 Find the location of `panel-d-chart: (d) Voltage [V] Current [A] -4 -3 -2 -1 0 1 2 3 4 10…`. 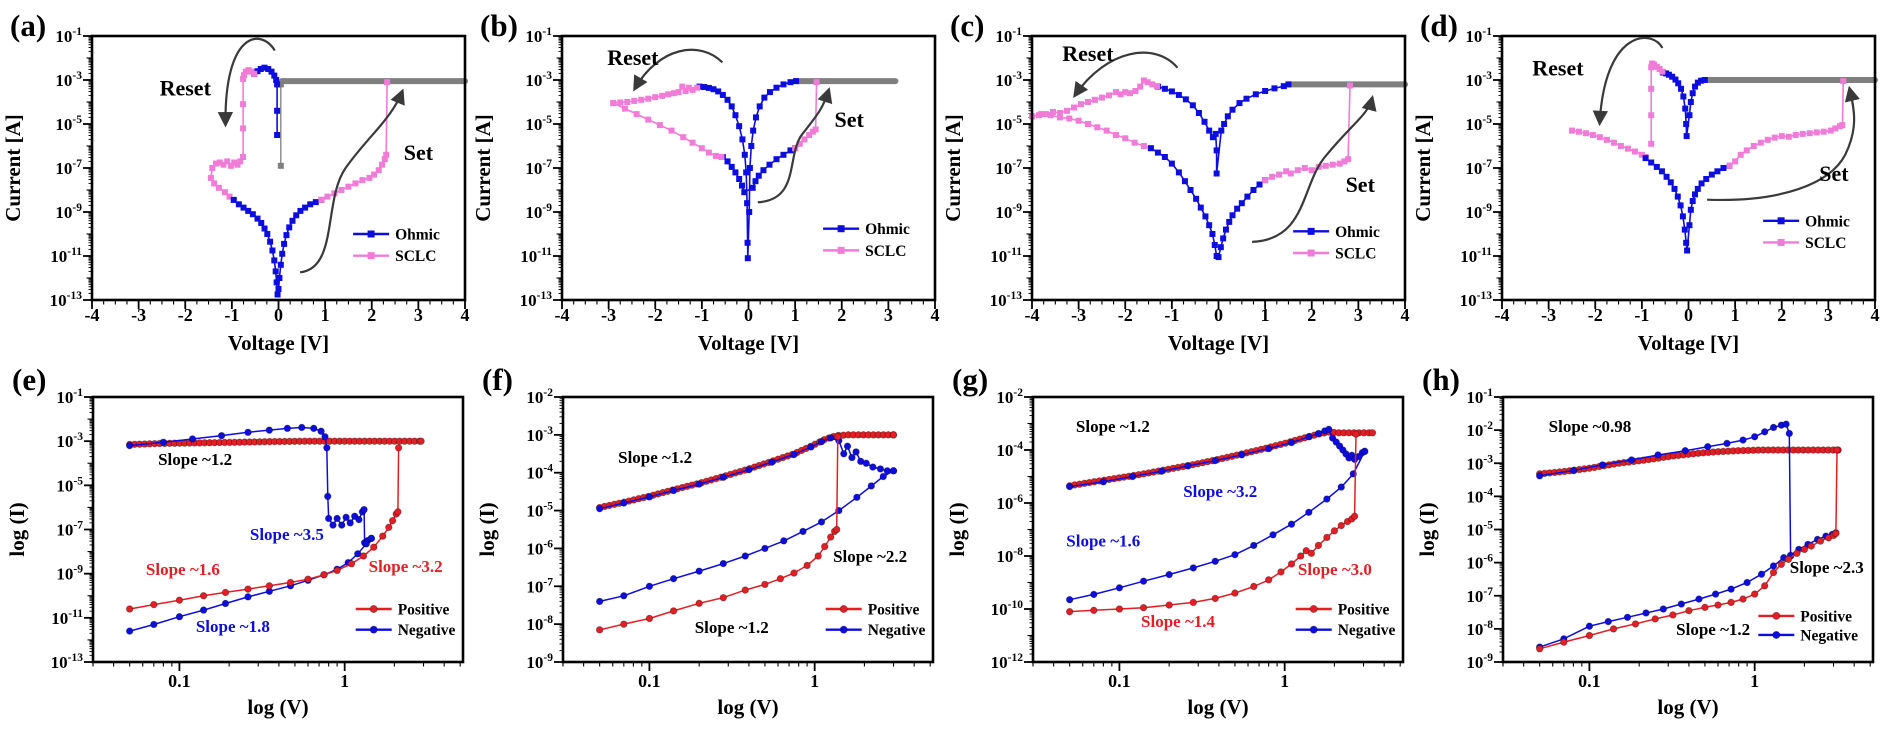

panel-d-chart: (d) Voltage [V] Current [A] -4 -3 -2 -1 0 1 2 3 4 10… is located at coordinates (1645, 181).